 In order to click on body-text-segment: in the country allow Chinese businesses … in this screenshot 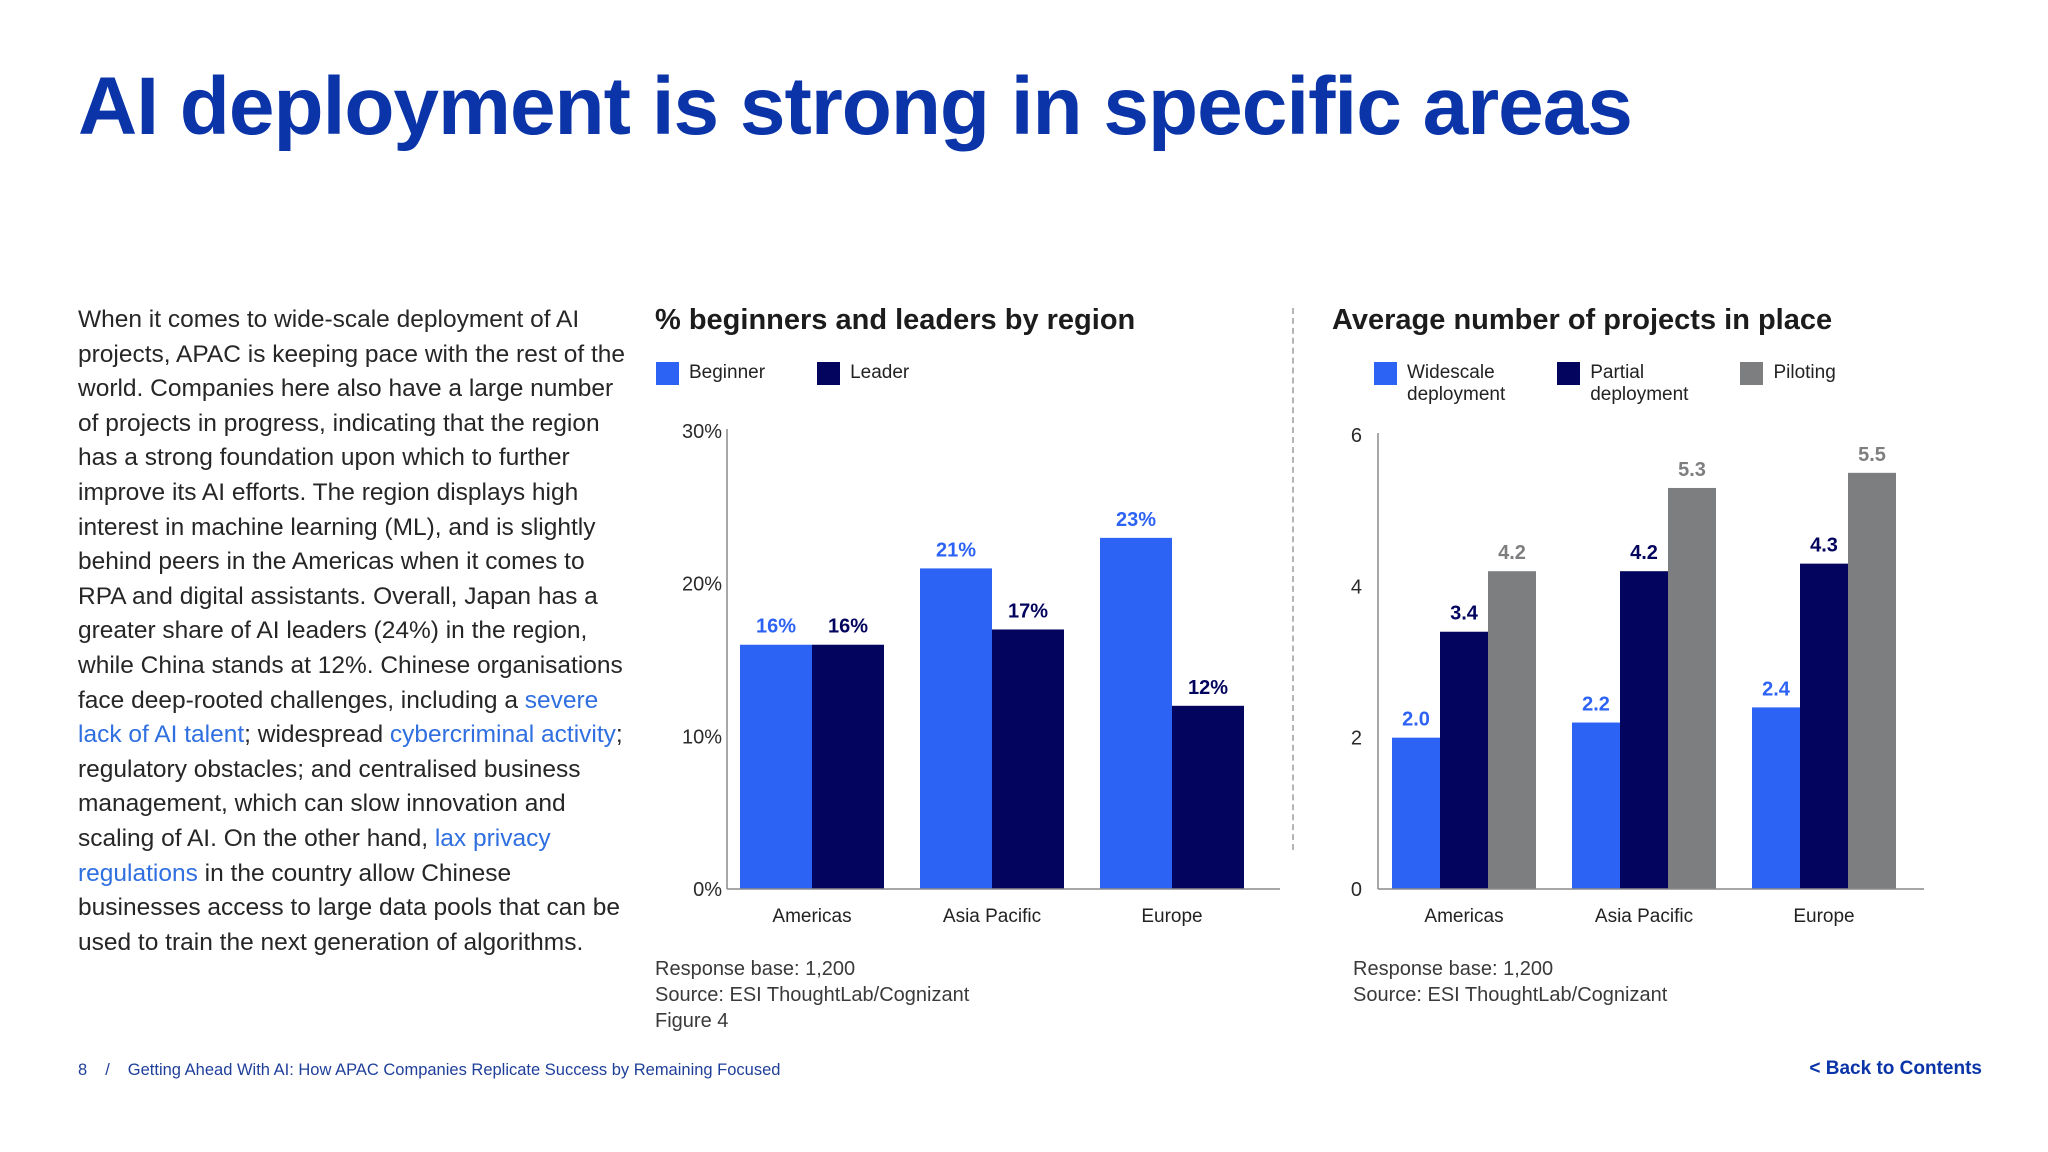, I will do `click(349, 907)`.